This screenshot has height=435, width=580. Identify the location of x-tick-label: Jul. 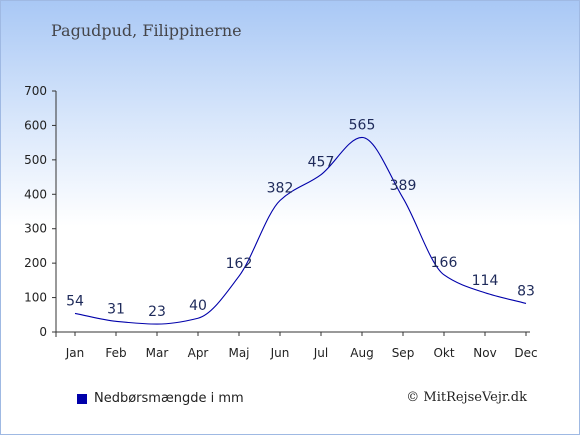
(320, 353).